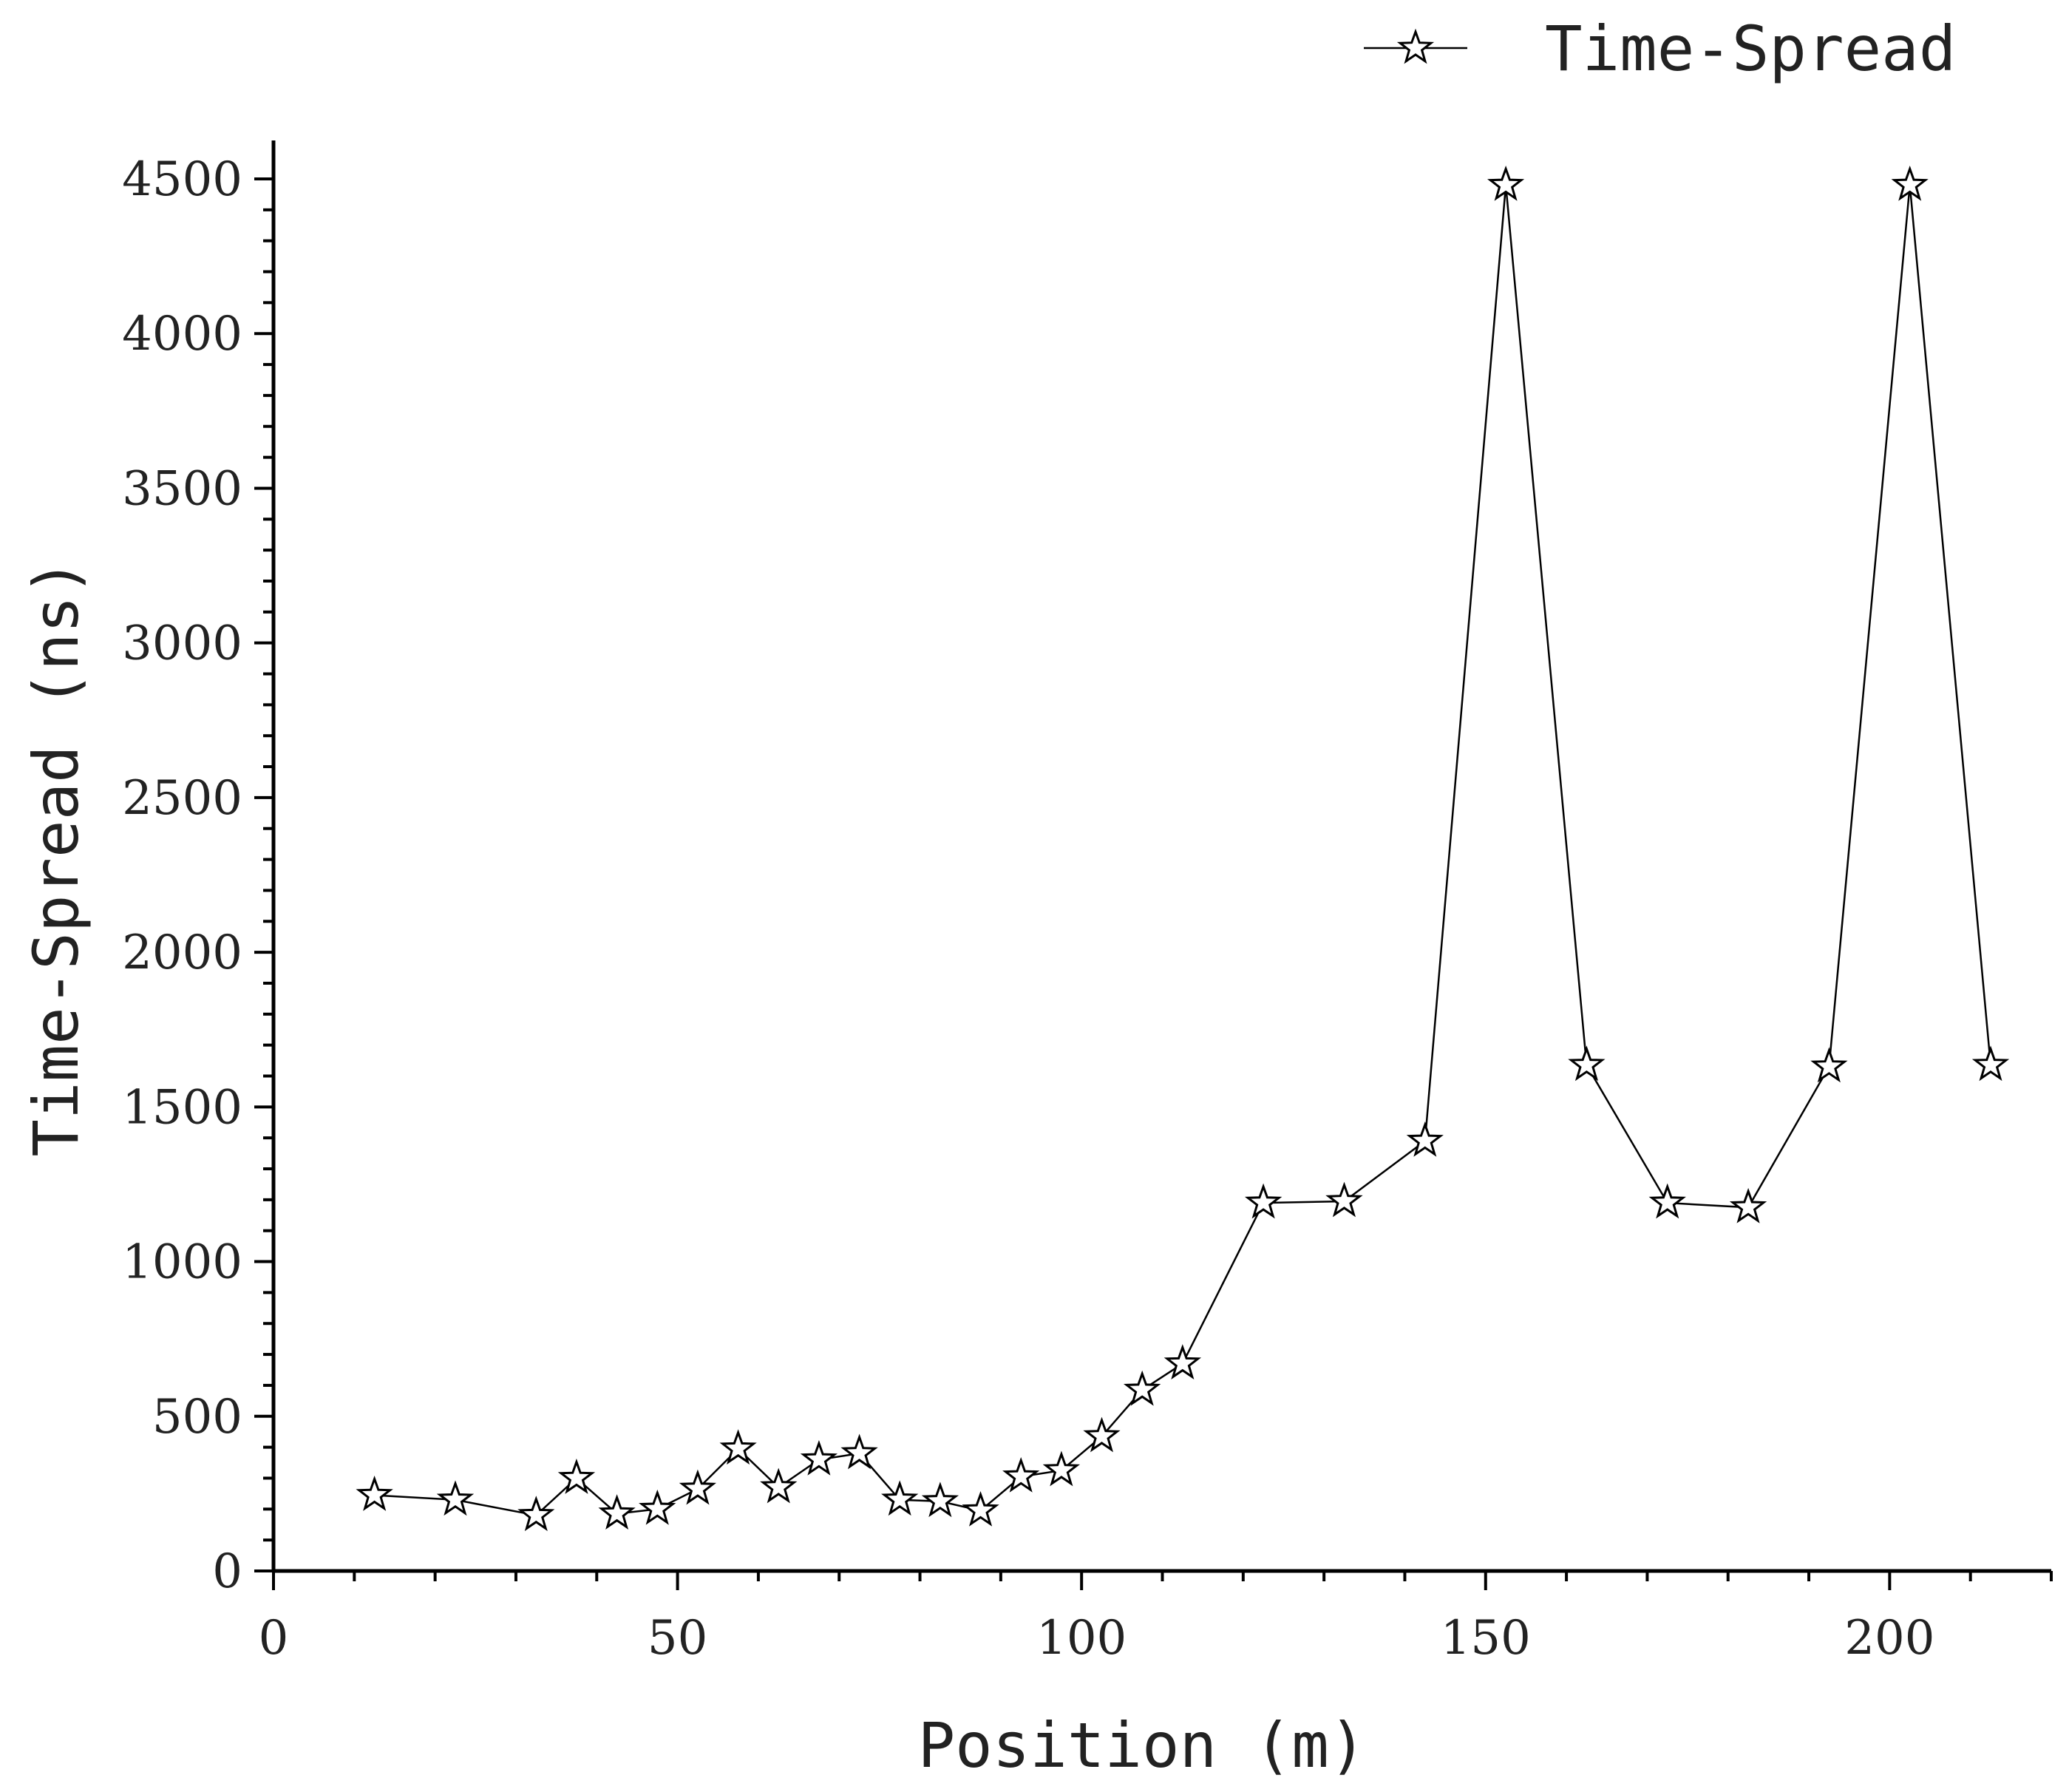 The image size is (2069, 1792). Describe the element at coordinates (56, 857) in the screenshot. I see `y-axis-title: Time-Spread (ns)` at that location.